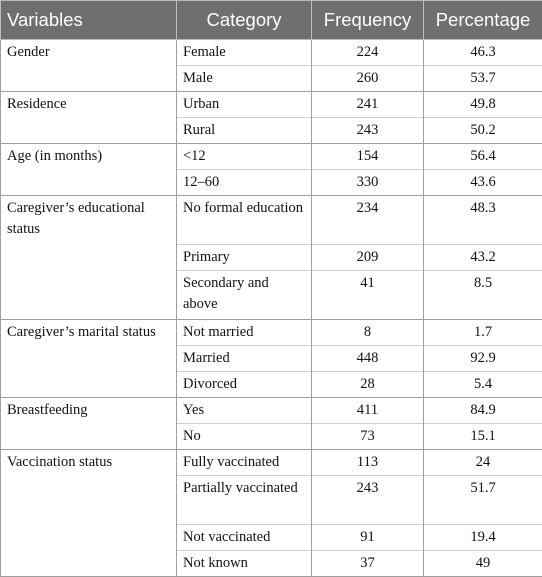 The image size is (542, 577). What do you see at coordinates (483, 500) in the screenshot?
I see `percentage-cell: 51.7` at bounding box center [483, 500].